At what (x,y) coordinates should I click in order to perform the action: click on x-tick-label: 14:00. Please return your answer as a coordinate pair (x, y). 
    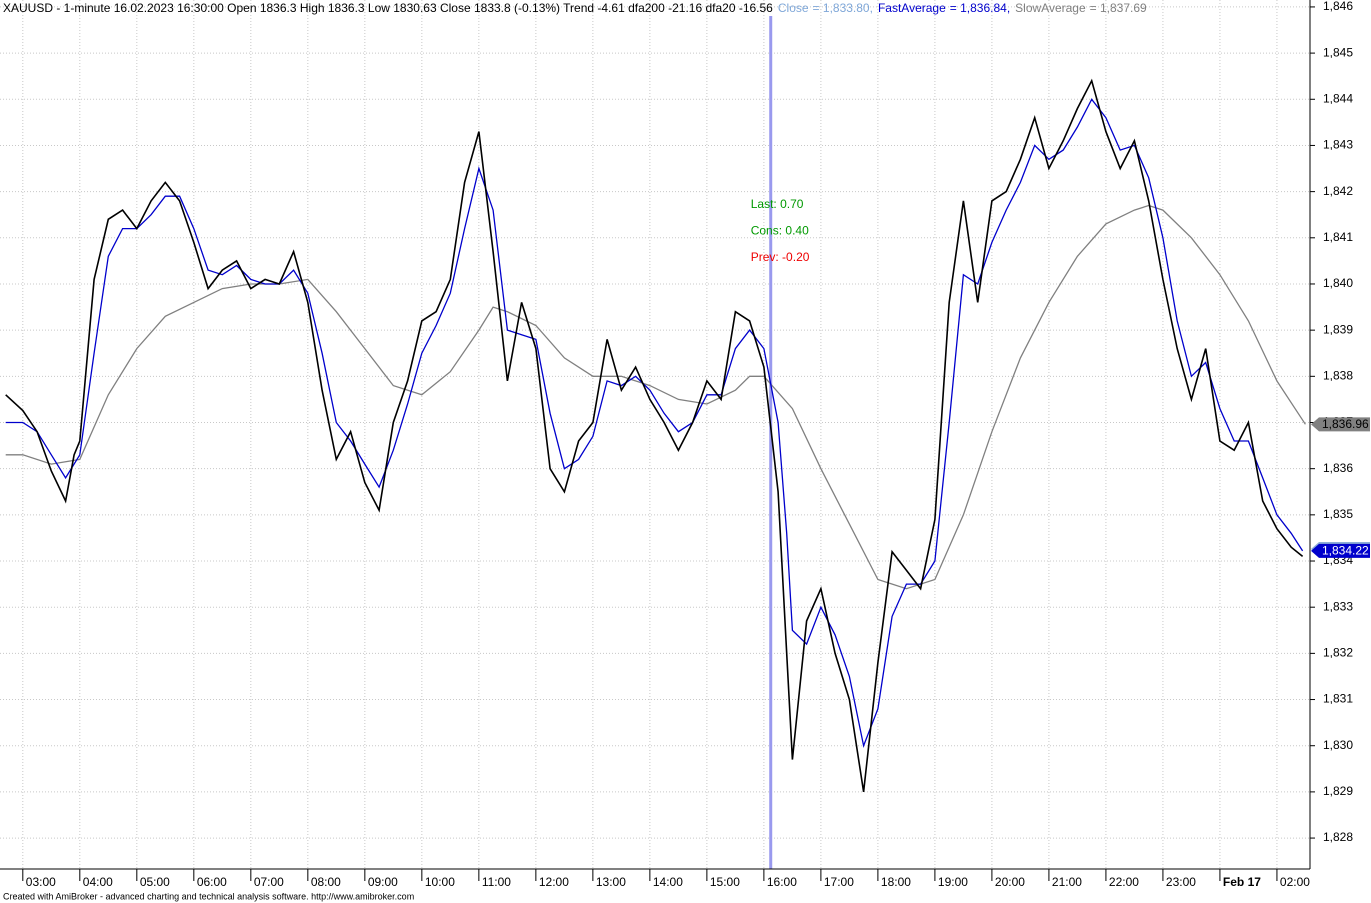
    Looking at the image, I should click on (668, 882).